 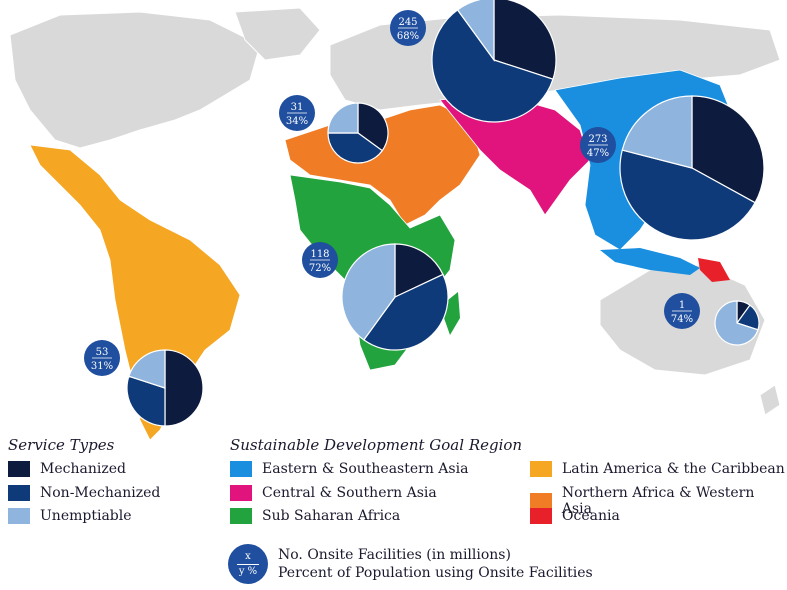 What do you see at coordinates (365, 469) in the screenshot?
I see `legend-label: Eastern & Southeastern Asia` at bounding box center [365, 469].